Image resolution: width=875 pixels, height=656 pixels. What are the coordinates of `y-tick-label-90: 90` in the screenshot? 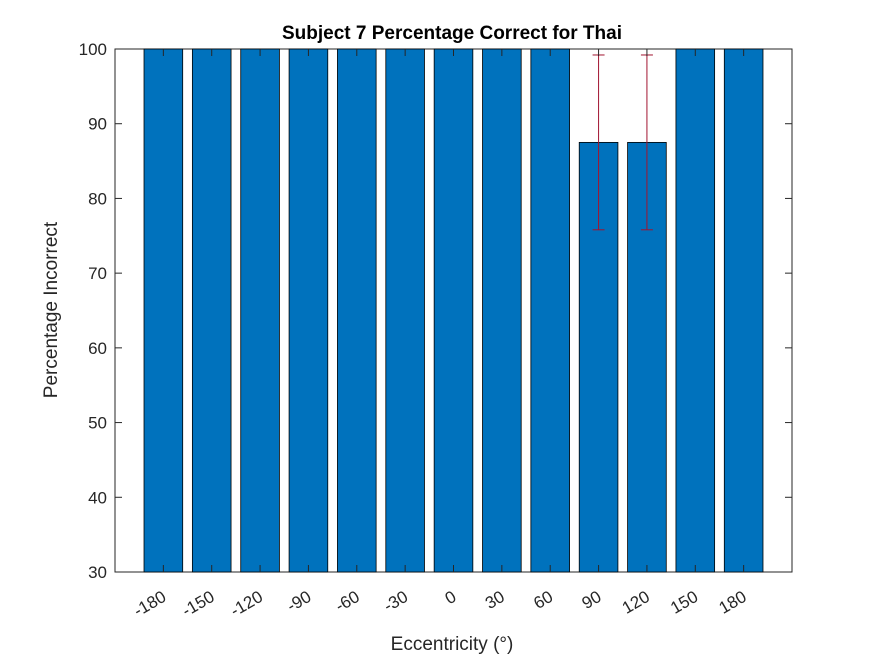 It's located at (97, 124).